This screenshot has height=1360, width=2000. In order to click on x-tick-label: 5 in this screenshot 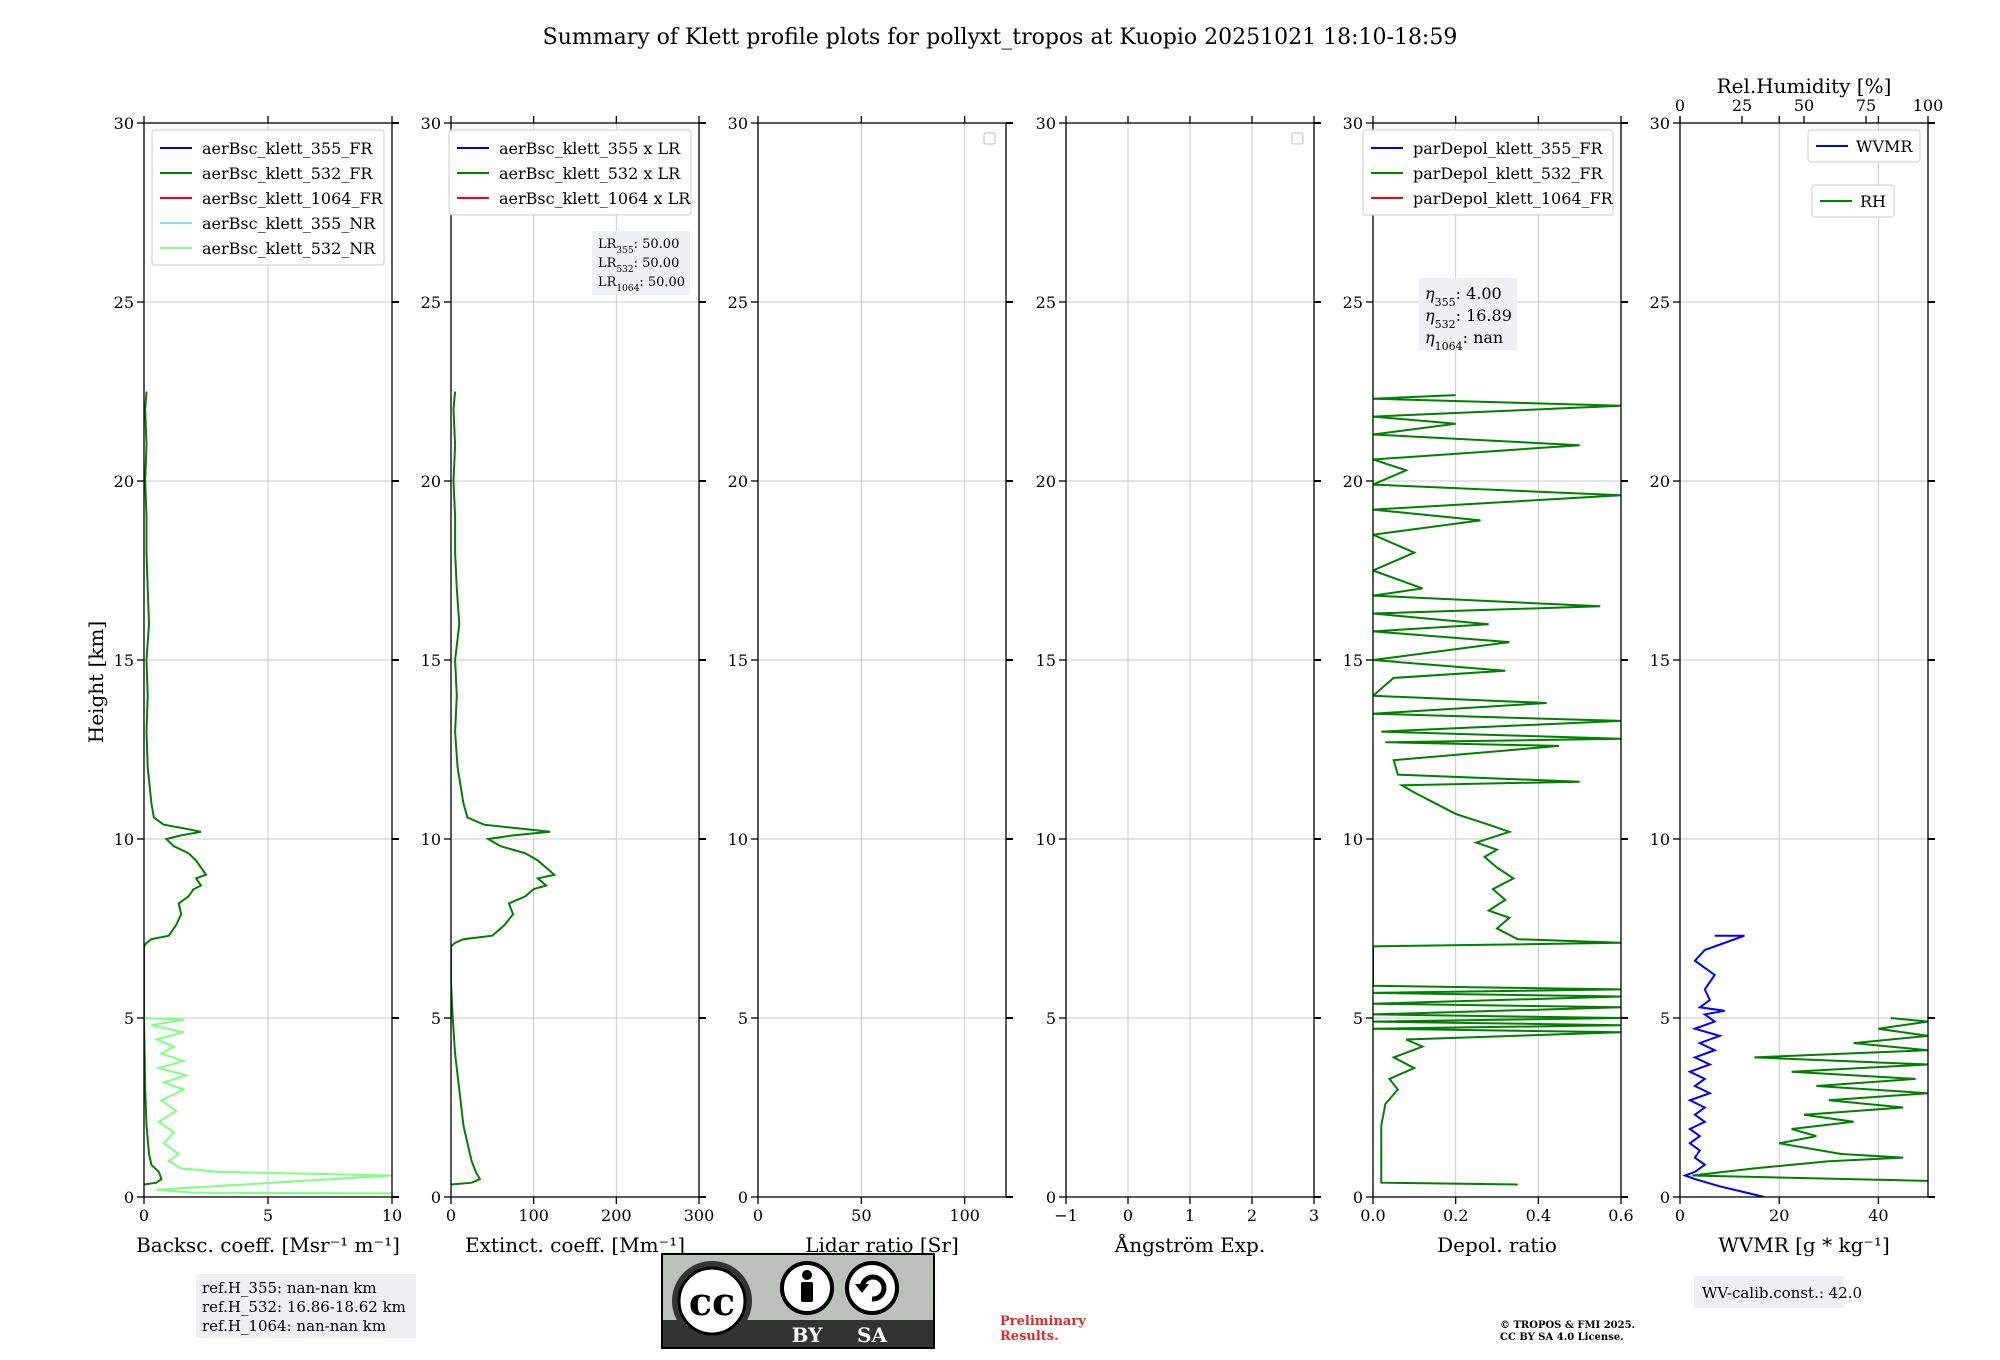, I will do `click(268, 1215)`.